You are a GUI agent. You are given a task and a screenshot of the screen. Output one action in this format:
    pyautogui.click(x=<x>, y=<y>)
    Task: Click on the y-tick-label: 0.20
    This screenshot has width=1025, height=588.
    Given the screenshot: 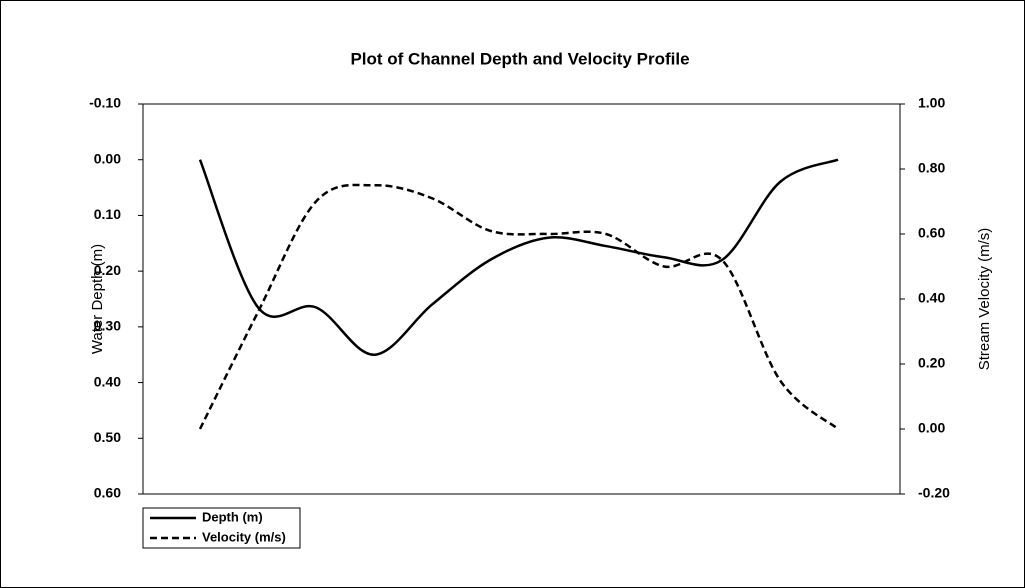 What is the action you would take?
    pyautogui.click(x=107, y=270)
    